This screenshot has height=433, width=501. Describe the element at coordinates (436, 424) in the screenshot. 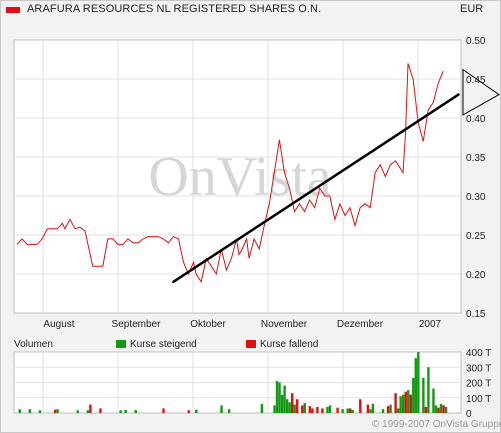

I see `copyright: © 1999-2007 OnVista Gruppe` at that location.